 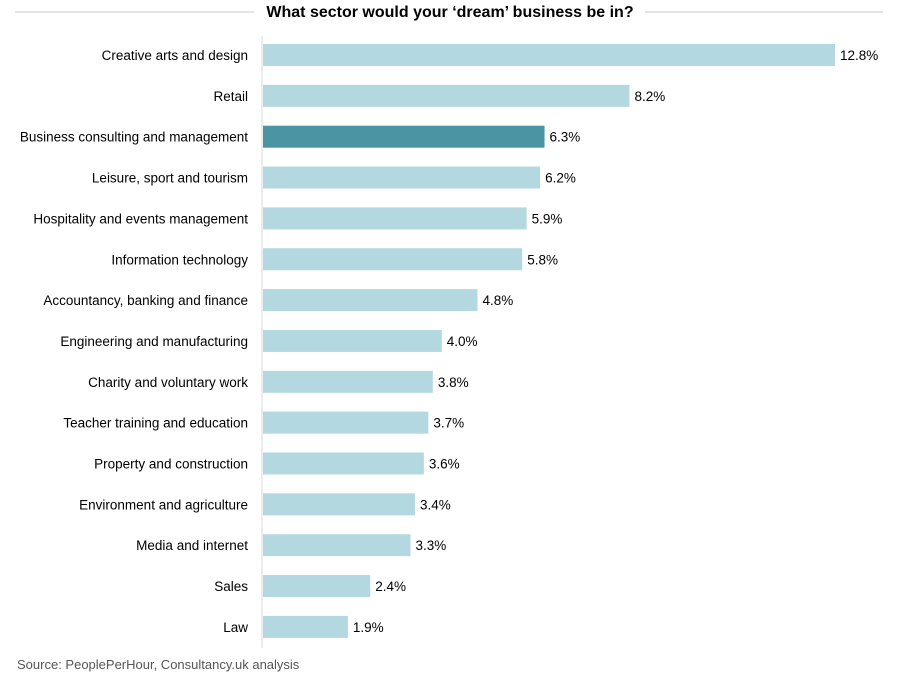 What do you see at coordinates (430, 545) in the screenshot?
I see `value-label: 3.3%` at bounding box center [430, 545].